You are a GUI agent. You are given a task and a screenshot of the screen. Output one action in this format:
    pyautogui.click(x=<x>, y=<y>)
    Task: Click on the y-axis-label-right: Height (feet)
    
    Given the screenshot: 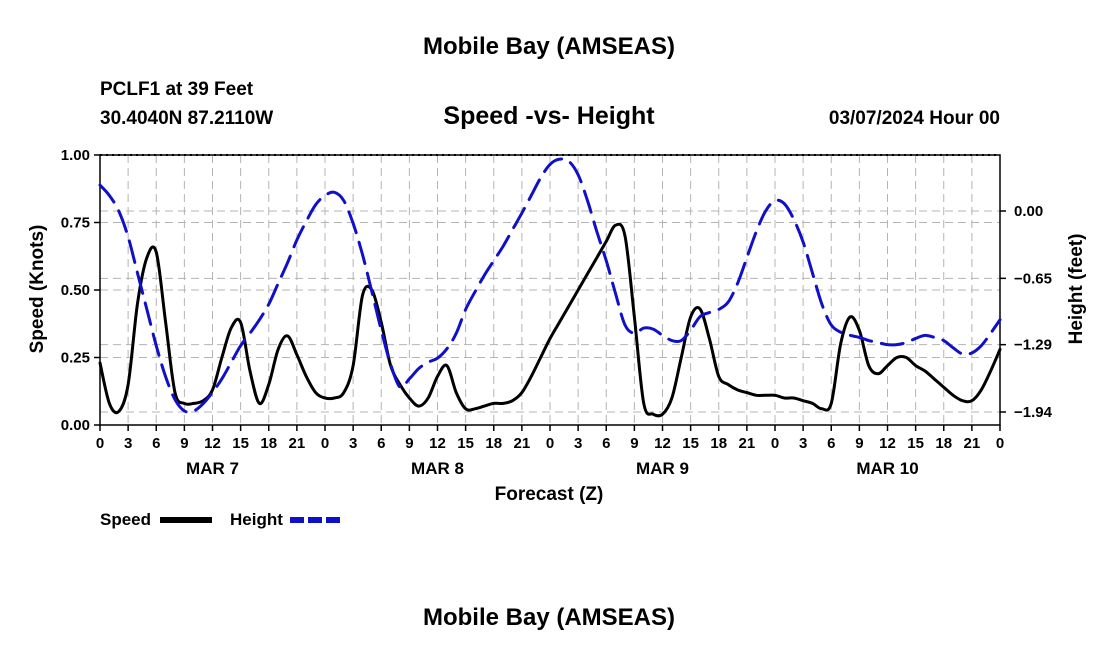 What is the action you would take?
    pyautogui.click(x=1076, y=289)
    